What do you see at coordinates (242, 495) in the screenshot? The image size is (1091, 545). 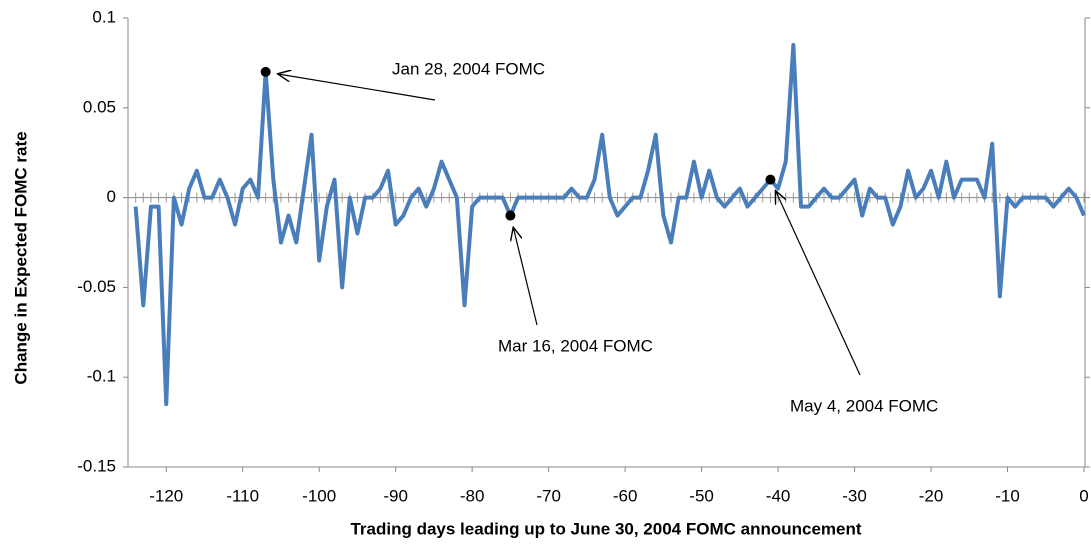 I see `x-tick-label: -110` at bounding box center [242, 495].